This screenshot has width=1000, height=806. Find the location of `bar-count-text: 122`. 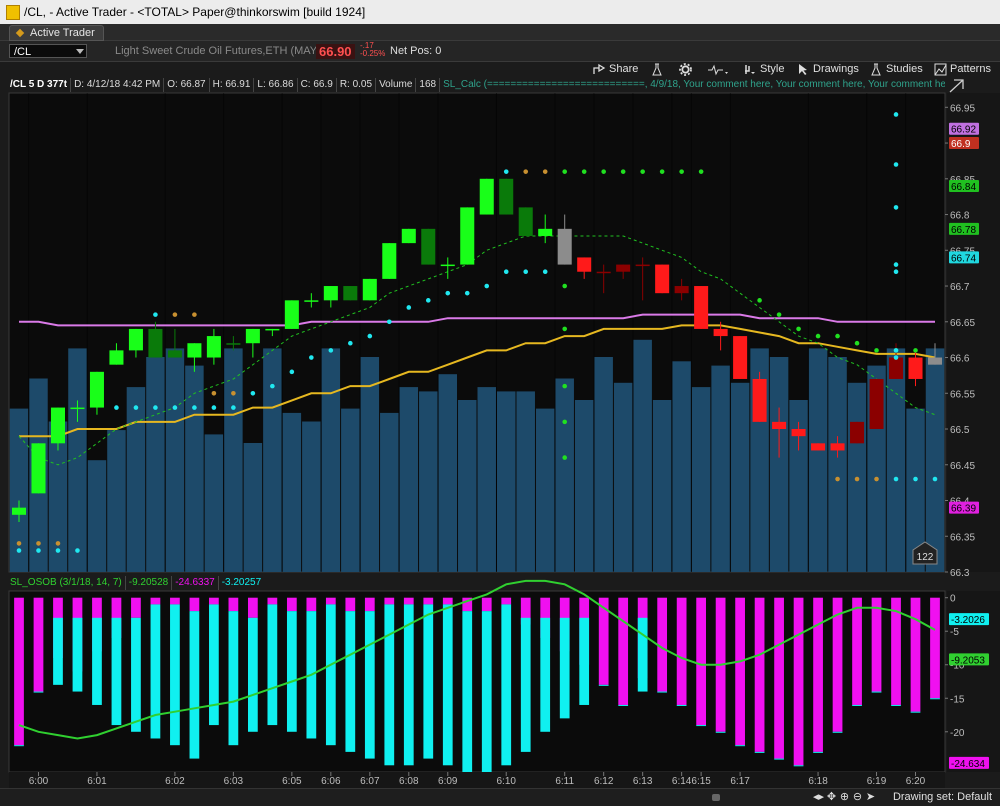

bar-count-text: 122 is located at coordinates (925, 557).